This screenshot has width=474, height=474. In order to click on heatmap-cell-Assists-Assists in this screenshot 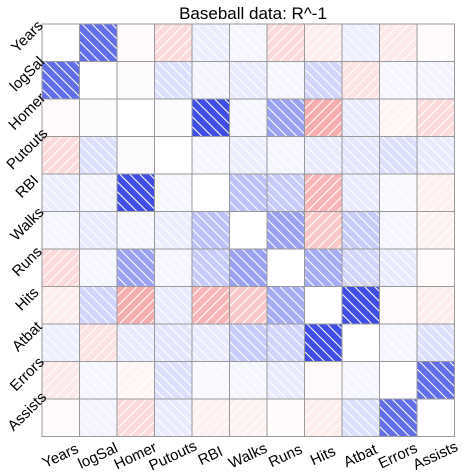, I will do `click(435, 417)`.